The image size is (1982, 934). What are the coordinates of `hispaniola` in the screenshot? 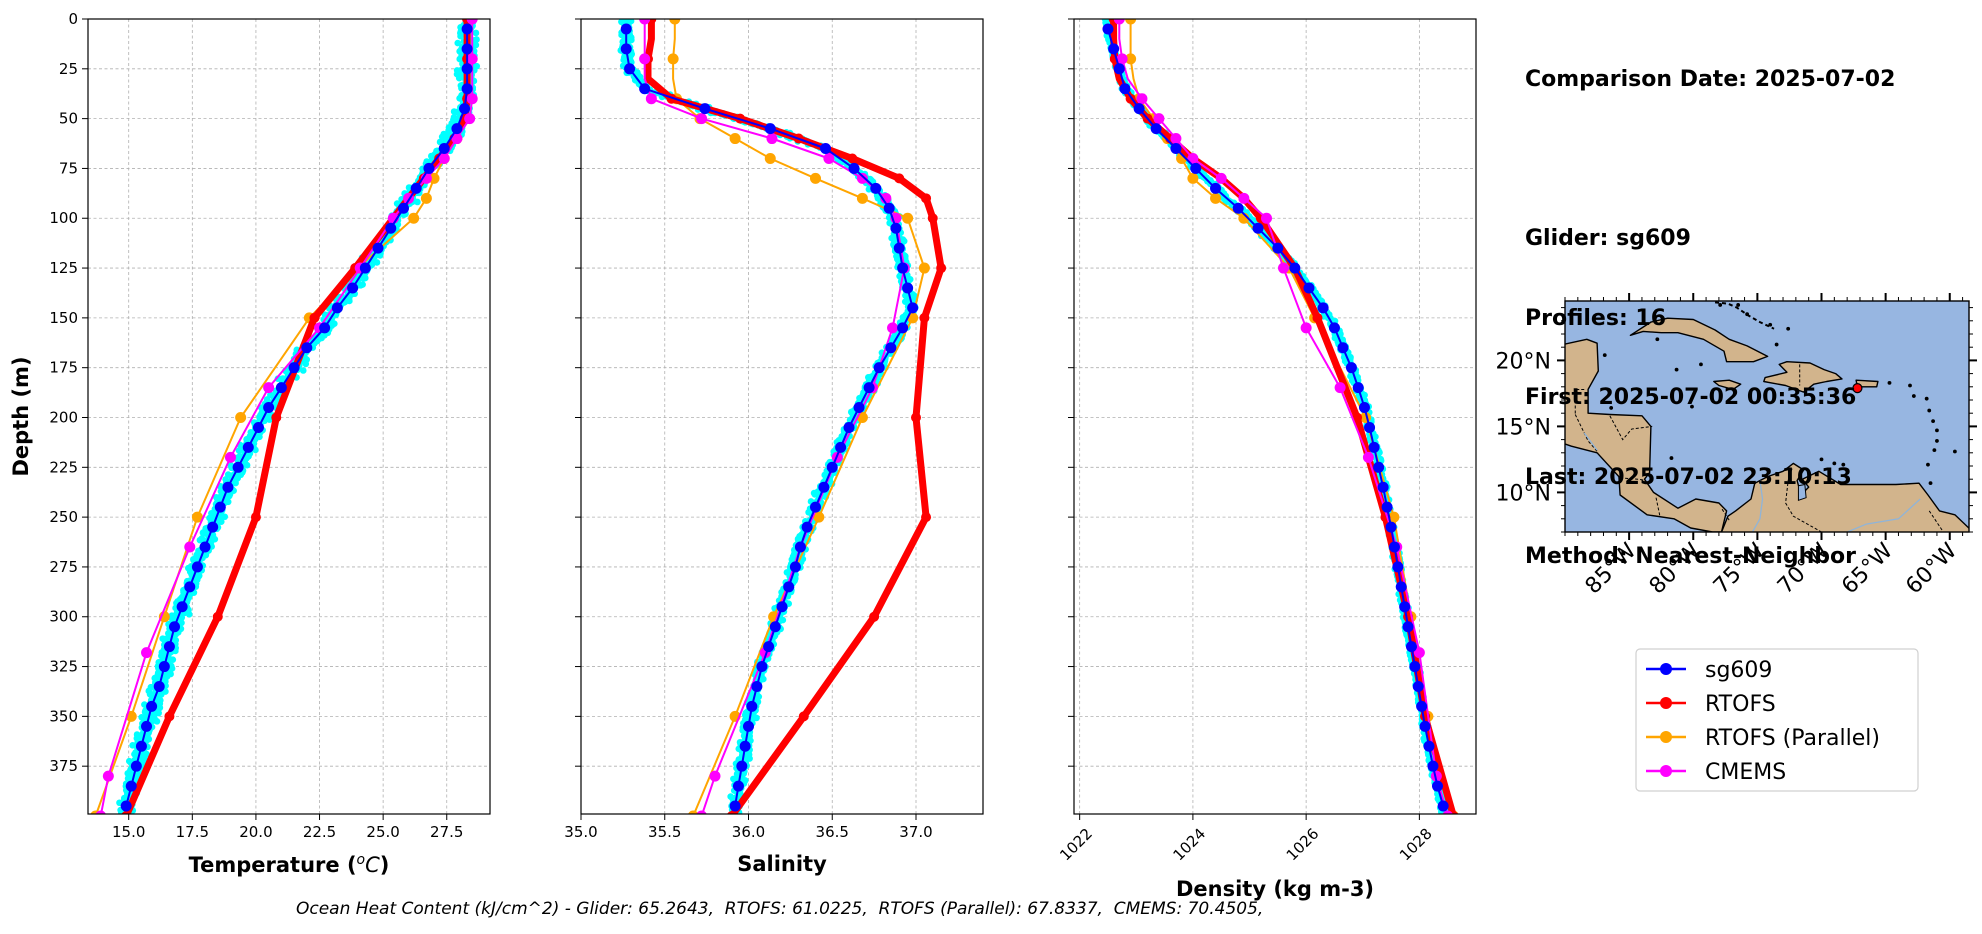 It's located at (1803, 377).